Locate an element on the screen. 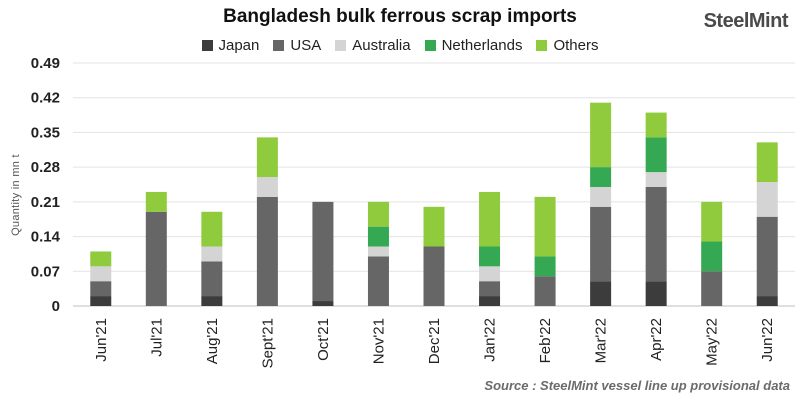  legend-label: Australia is located at coordinates (381, 45).